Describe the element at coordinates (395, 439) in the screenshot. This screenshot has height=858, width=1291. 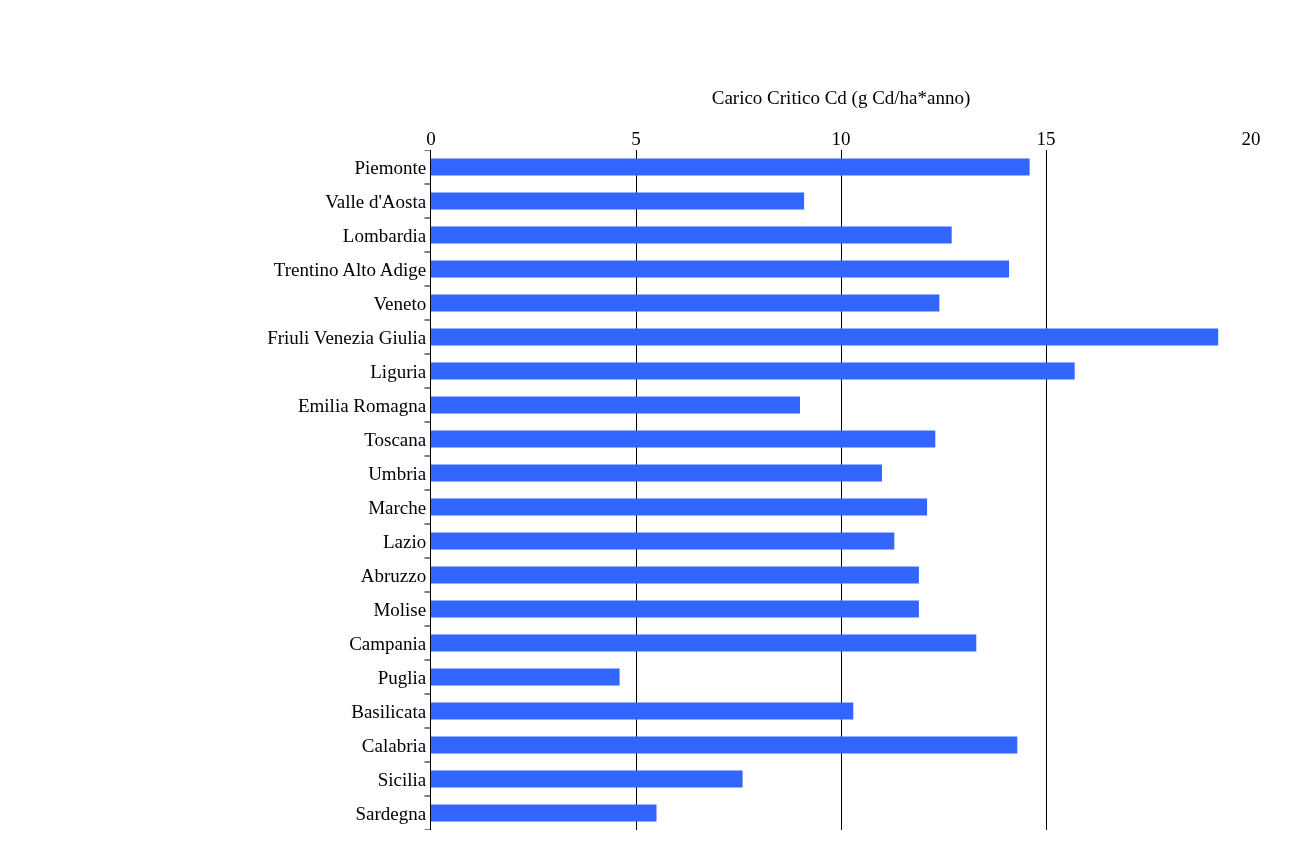
I see `y-tick-label: Toscana` at that location.